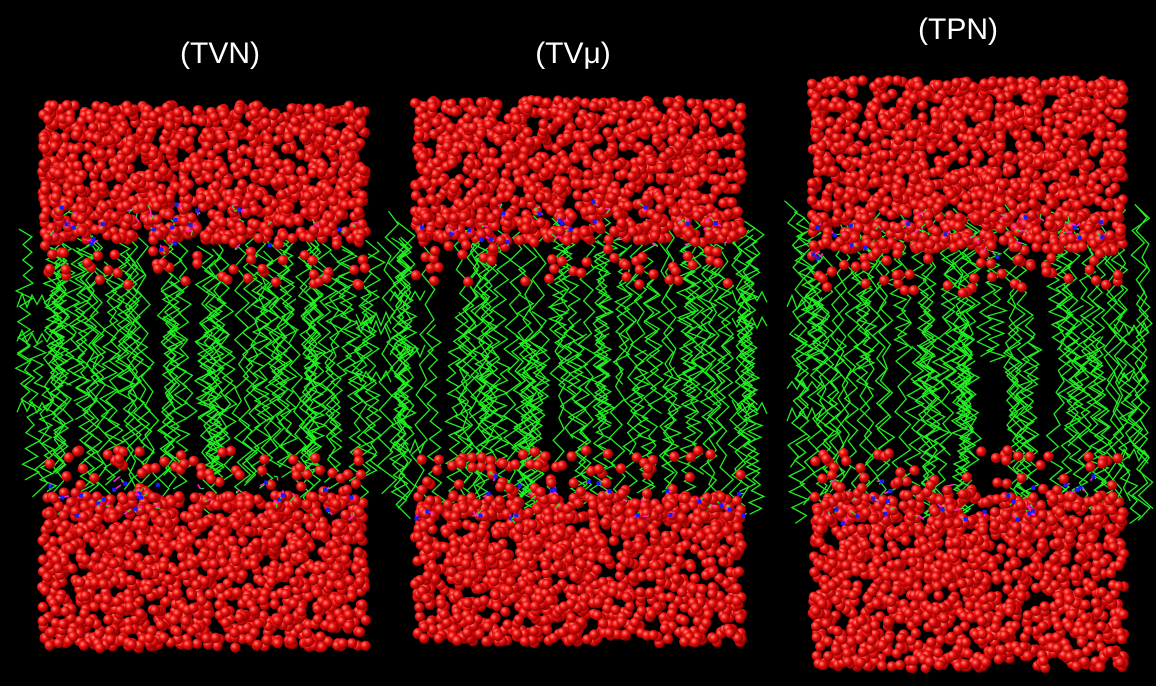 The width and height of the screenshot is (1156, 686). What do you see at coordinates (958, 29) in the screenshot?
I see `panel-title-tpn: (TPN)` at bounding box center [958, 29].